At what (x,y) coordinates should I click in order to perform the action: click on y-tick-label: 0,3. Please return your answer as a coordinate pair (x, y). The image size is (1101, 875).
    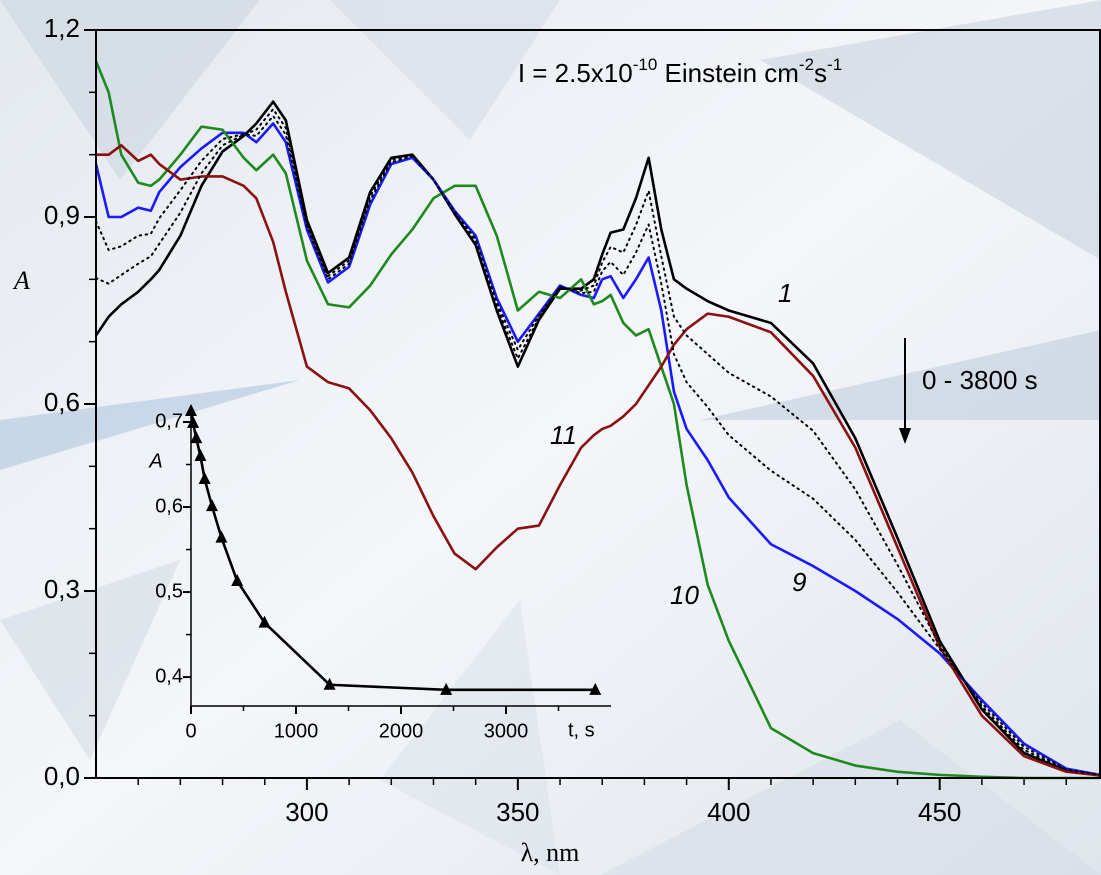
    Looking at the image, I should click on (62, 589).